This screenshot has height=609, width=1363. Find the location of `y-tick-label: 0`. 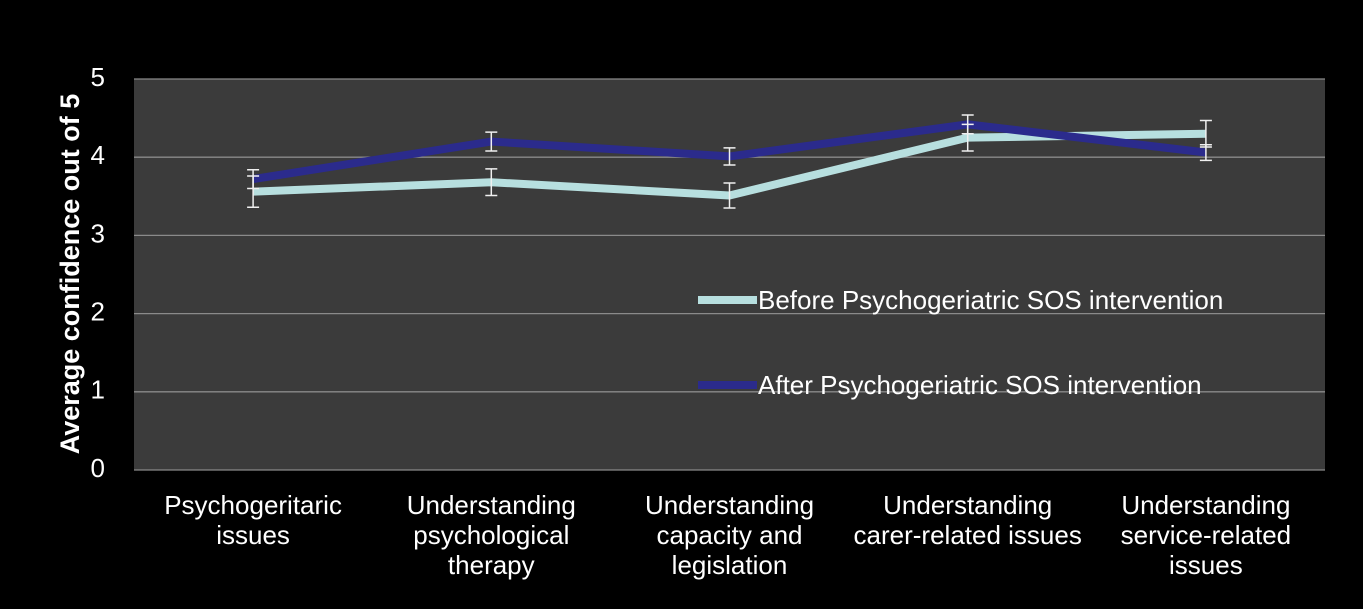

y-tick-label: 0 is located at coordinates (98, 468).